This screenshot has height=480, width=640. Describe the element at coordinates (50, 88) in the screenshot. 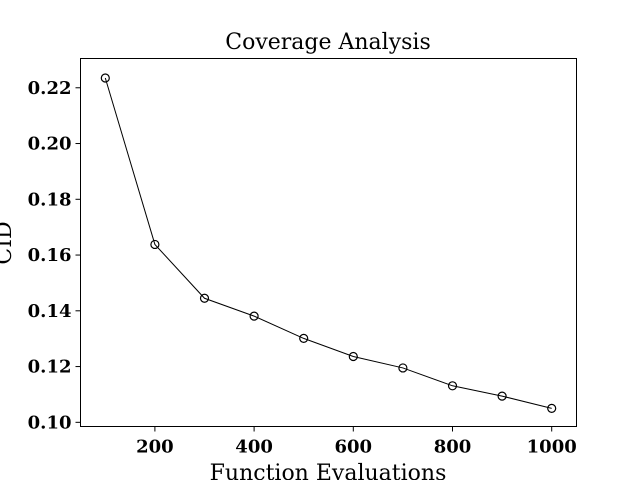

I see `y-tick-label: 0.22` at that location.